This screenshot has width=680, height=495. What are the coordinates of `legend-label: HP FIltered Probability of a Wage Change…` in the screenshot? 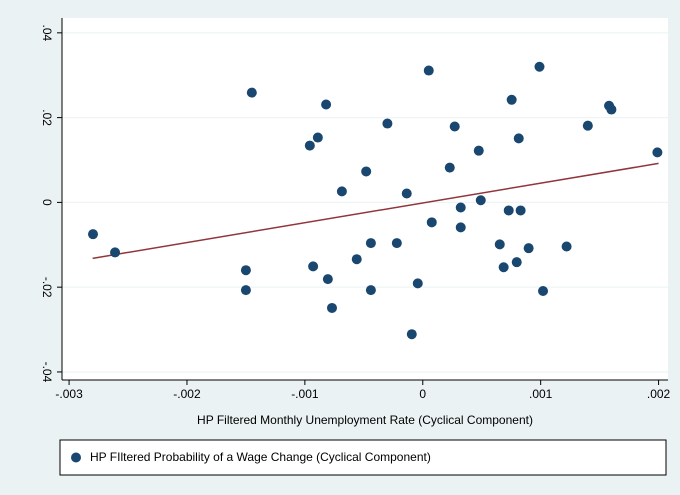 It's located at (260, 457).